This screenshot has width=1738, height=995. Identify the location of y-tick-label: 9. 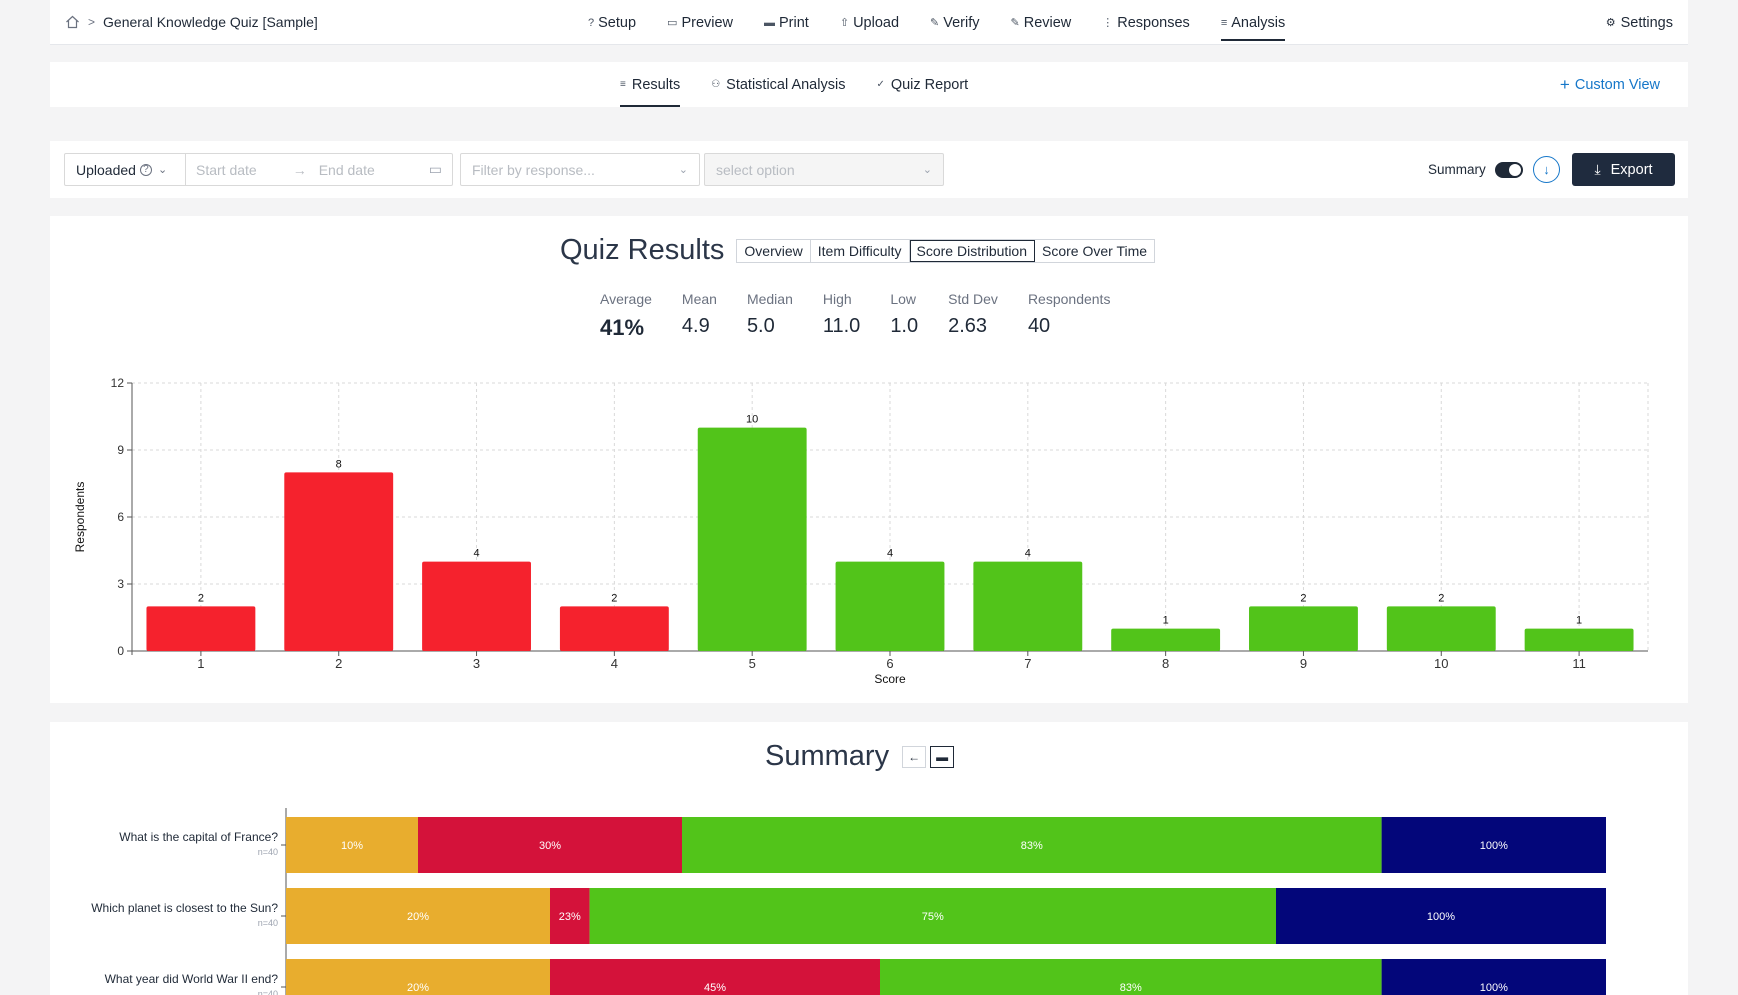
(120, 450).